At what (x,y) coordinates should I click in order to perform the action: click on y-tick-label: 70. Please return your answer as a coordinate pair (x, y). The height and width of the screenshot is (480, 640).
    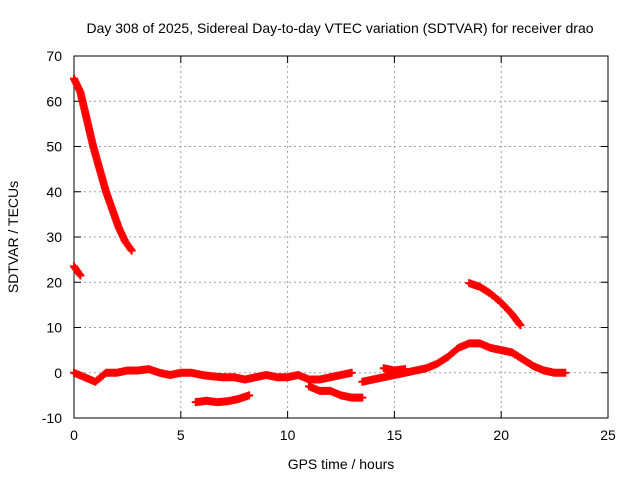
    Looking at the image, I should click on (54, 56).